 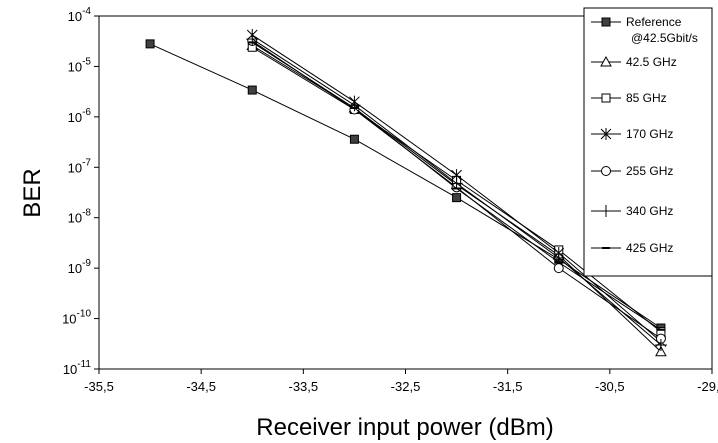 I want to click on x-axis-title: Receiver input power (dBm), so click(x=404, y=427).